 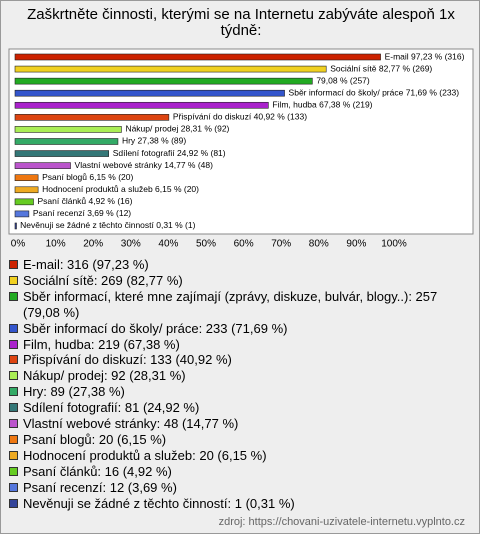 I want to click on x-tick-label: 30%, so click(x=131, y=244).